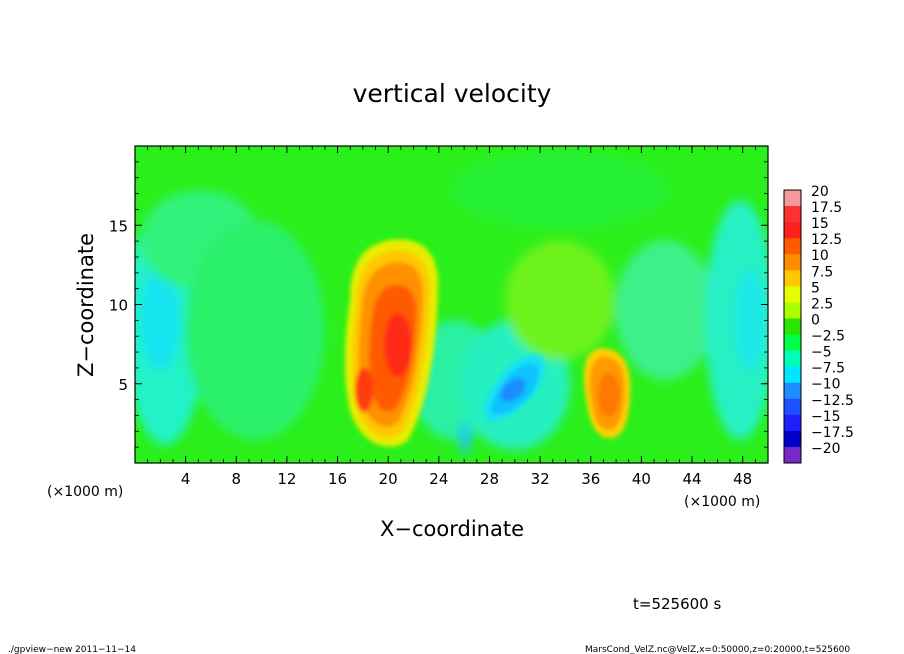 This screenshot has height=654, width=904. I want to click on colorbar-label: 20, so click(820, 192).